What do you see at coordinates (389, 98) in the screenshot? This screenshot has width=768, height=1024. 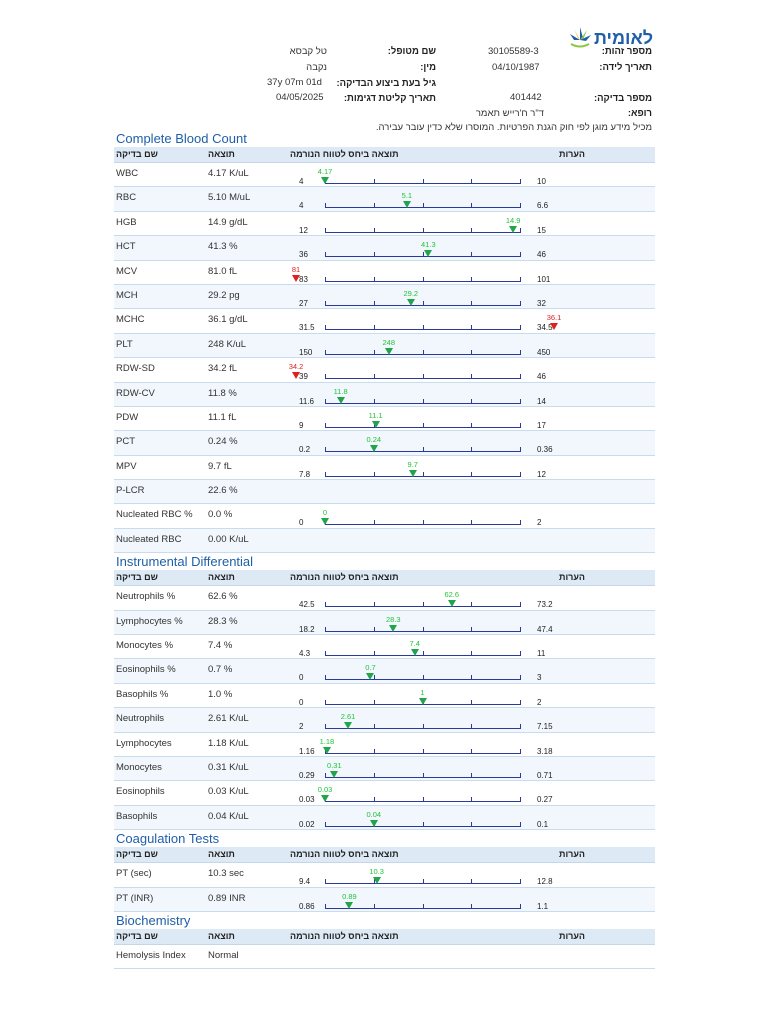 I see `sample-date-label: תאריך קליטת דגימות:` at bounding box center [389, 98].